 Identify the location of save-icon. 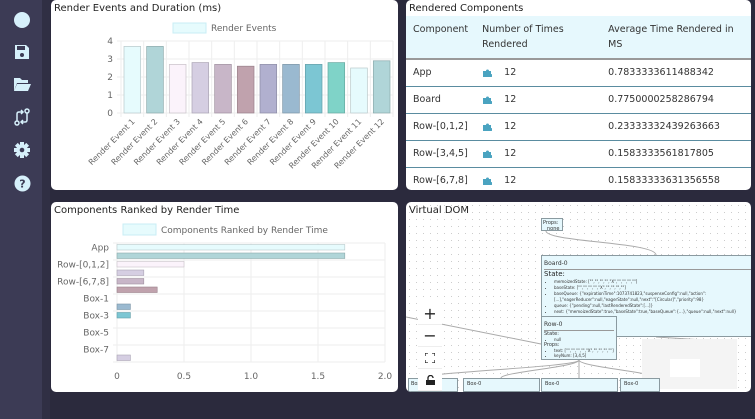
(22, 52).